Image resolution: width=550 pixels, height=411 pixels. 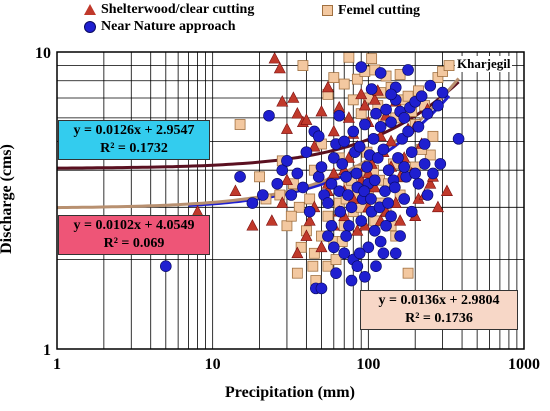 What do you see at coordinates (134, 140) in the screenshot?
I see `equation-box-near-nature: y = 0.0126x + 2.9547 R² = 0.1732` at bounding box center [134, 140].